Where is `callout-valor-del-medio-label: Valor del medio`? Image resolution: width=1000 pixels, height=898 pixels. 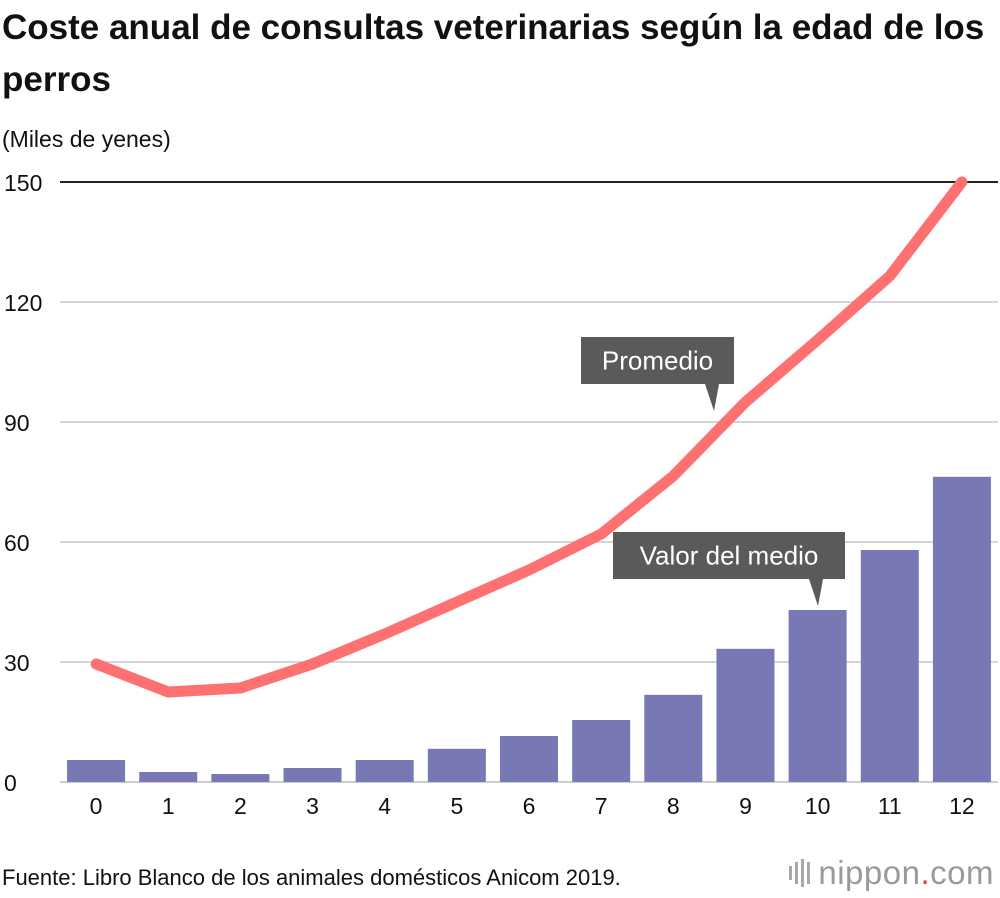
callout-valor-del-medio-label: Valor del medio is located at coordinates (729, 556).